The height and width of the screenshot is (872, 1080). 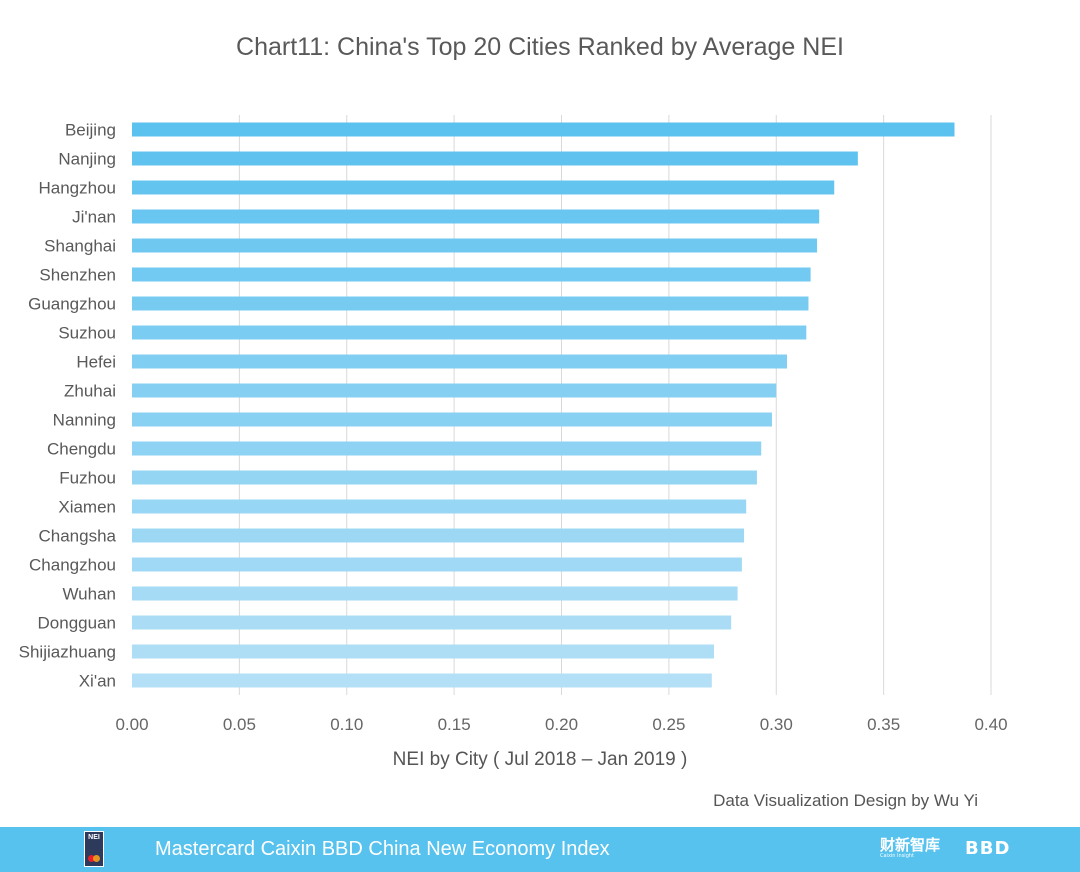 What do you see at coordinates (67, 652) in the screenshot?
I see `category-label: Shijiazhuang` at bounding box center [67, 652].